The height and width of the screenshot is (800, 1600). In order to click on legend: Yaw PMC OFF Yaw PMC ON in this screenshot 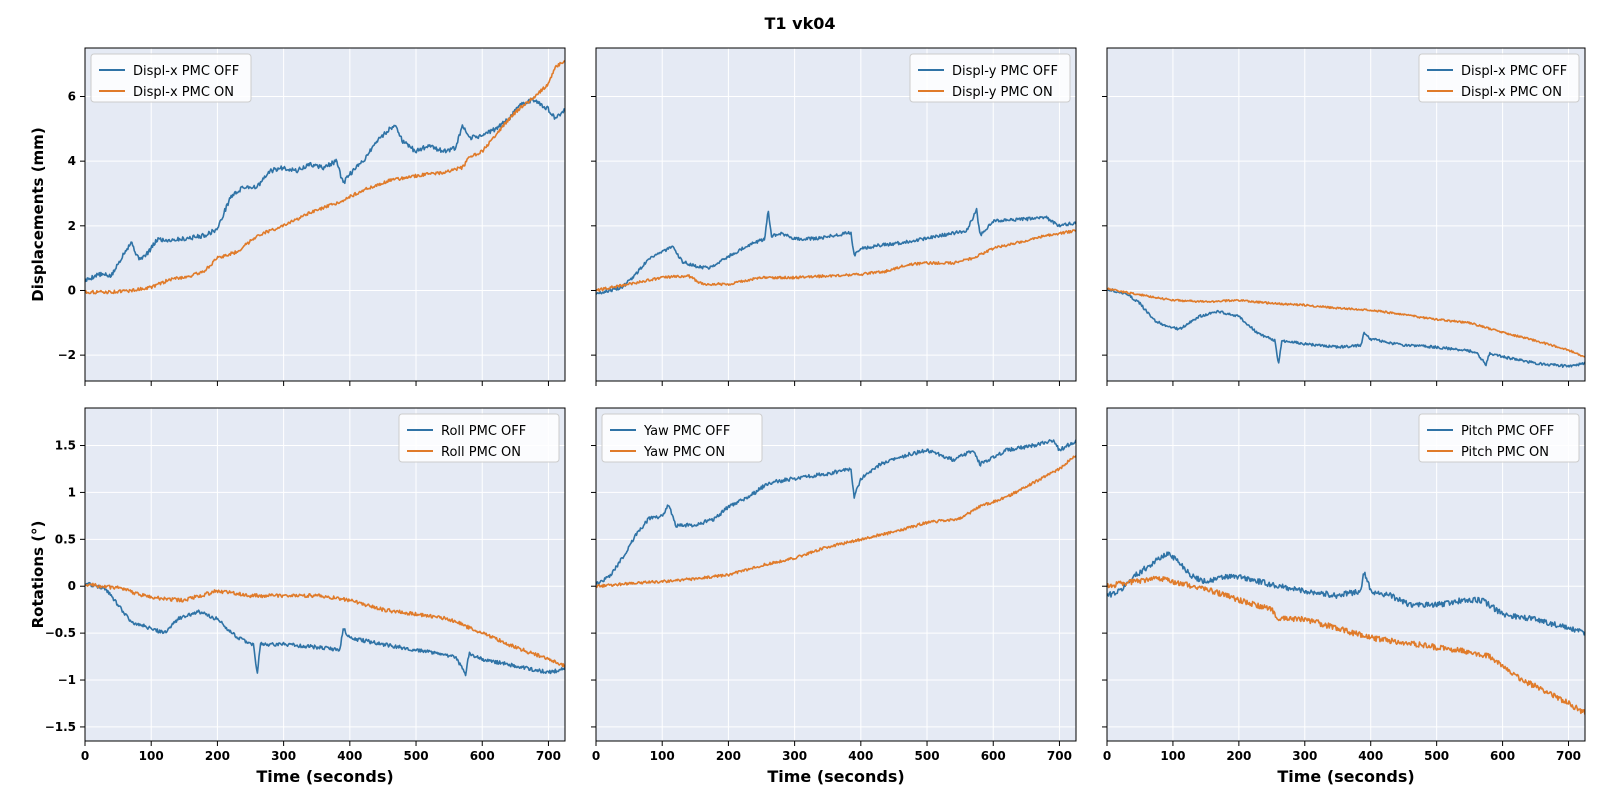, I will do `click(682, 438)`.